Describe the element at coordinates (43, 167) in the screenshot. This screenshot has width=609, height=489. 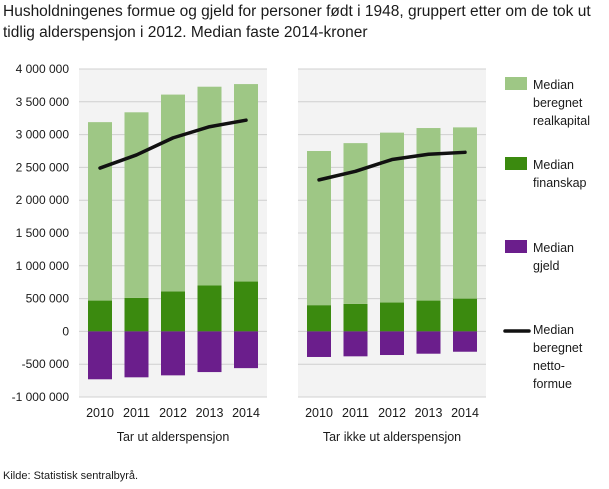
I see `y-tick-label: 2 500 000` at that location.